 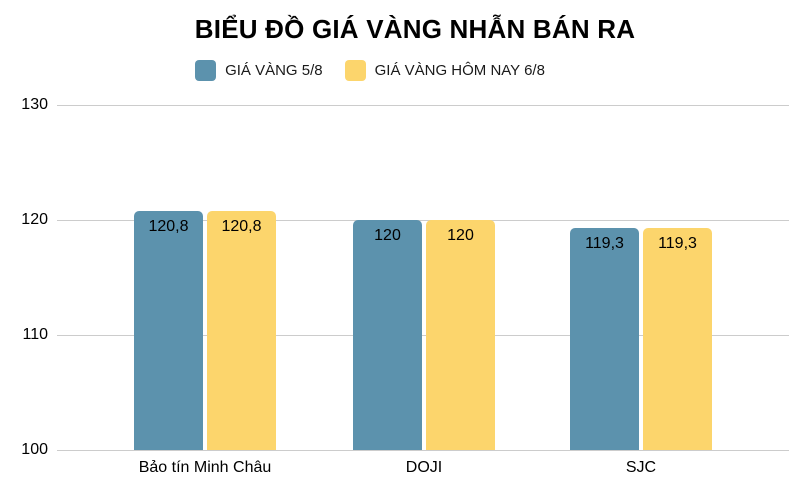 I want to click on bar-series2-3: 119,3, so click(x=677, y=339).